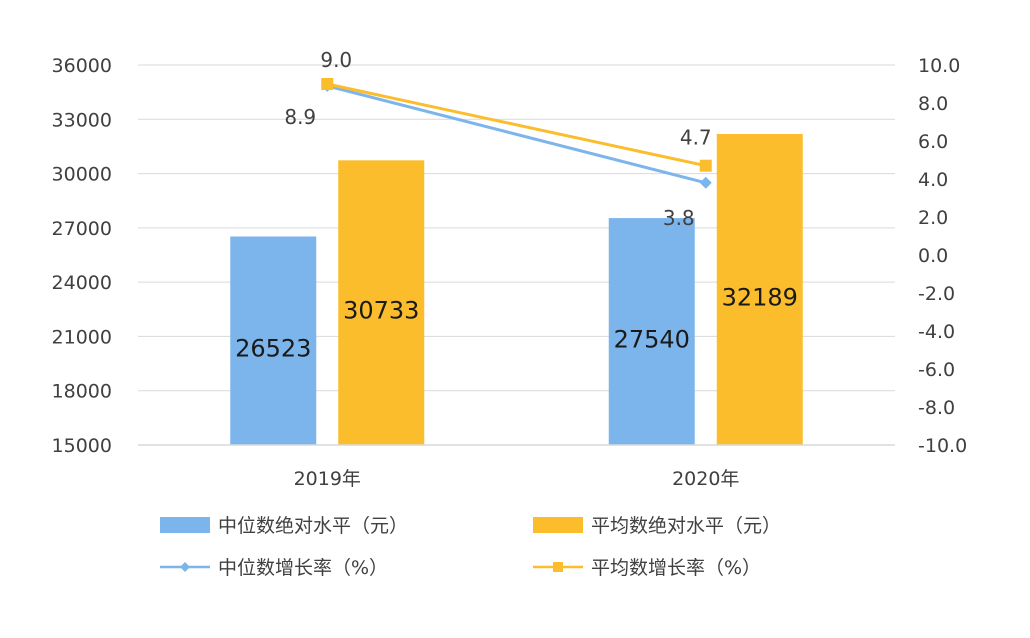 Image resolution: width=1030 pixels, height=638 pixels. What do you see at coordinates (705, 479) in the screenshot?
I see `x-category-label: 2020年` at bounding box center [705, 479].